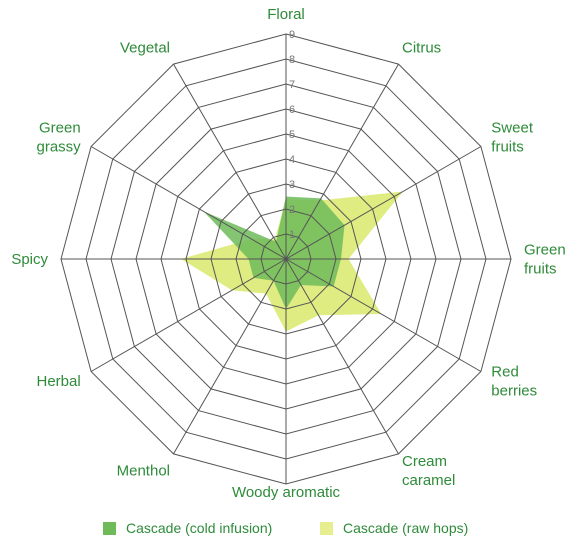 This screenshot has height=556, width=579. I want to click on axis-label-citrus: Citrus, so click(421, 48).